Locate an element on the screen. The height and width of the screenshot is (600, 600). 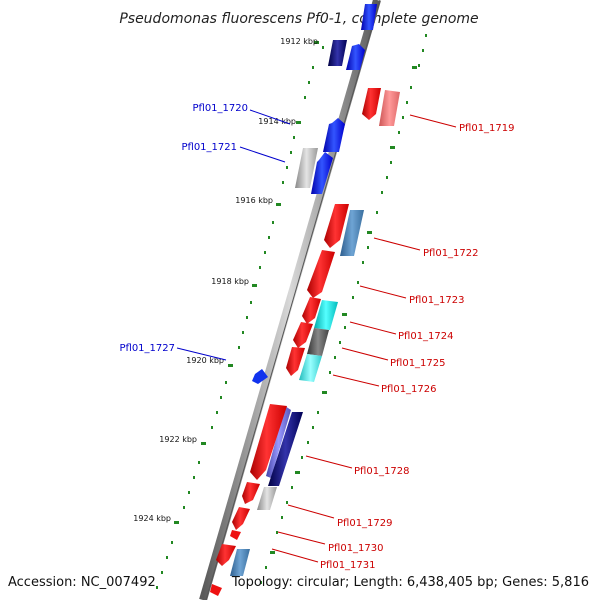
gene-label-pfl01-1727: Pfl01_1727 is located at coordinates (147, 348).